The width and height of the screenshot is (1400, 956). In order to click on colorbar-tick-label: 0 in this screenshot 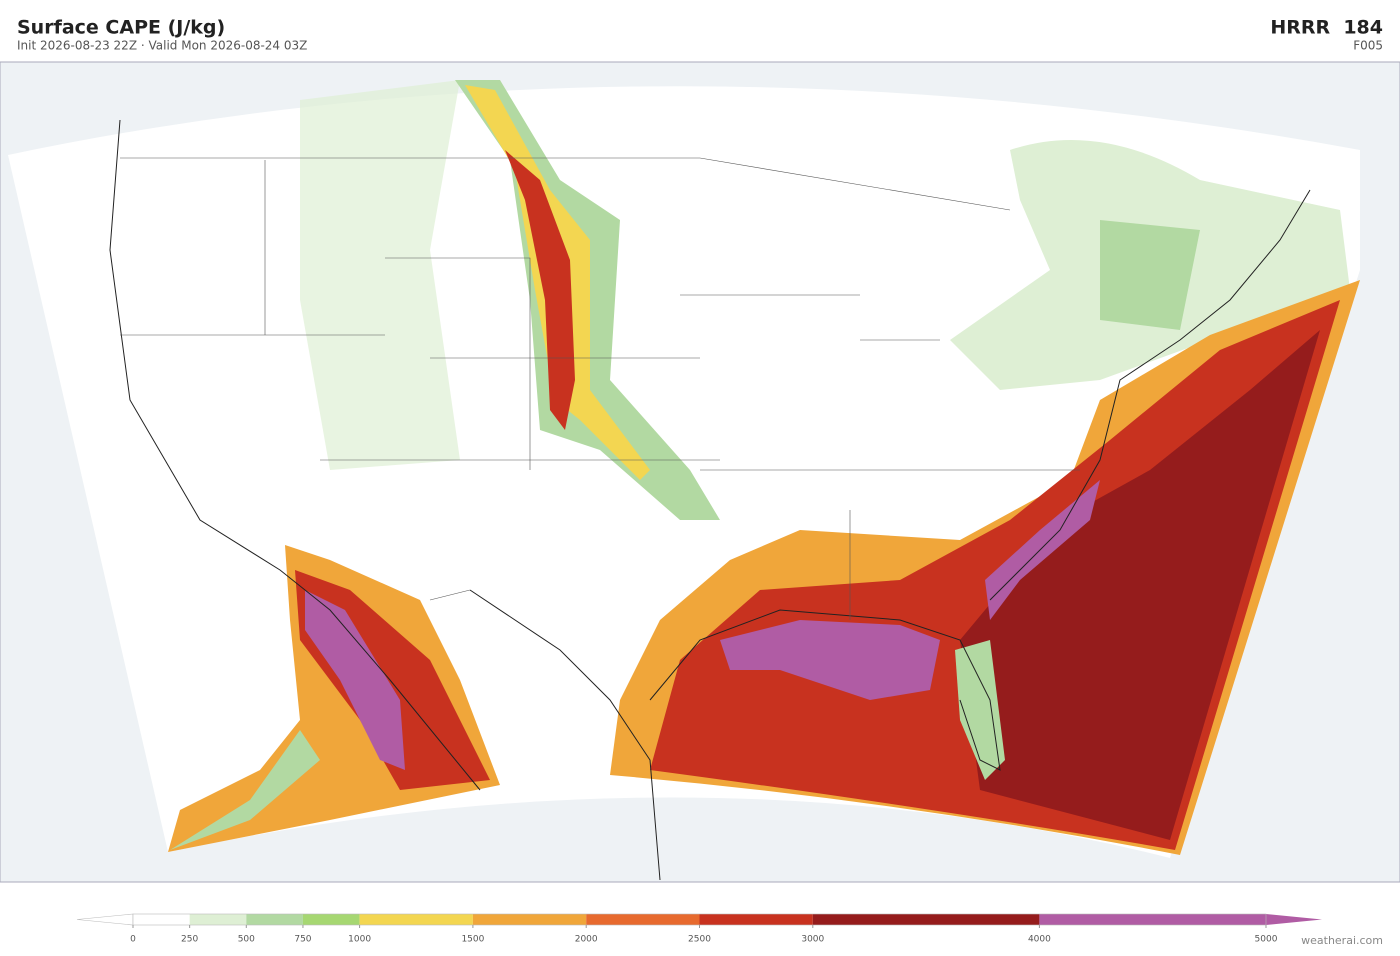, I will do `click(133, 940)`.